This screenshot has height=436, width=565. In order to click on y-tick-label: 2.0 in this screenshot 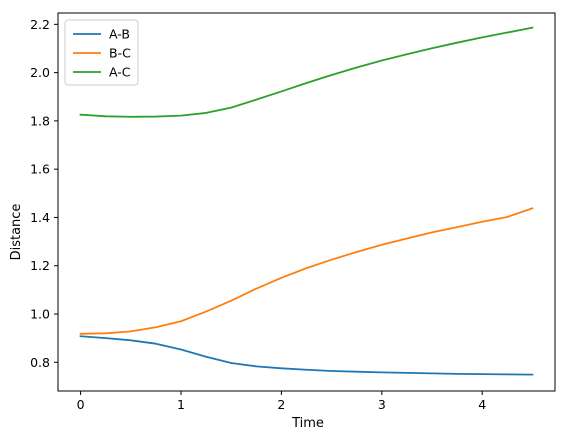, I will do `click(40, 72)`.